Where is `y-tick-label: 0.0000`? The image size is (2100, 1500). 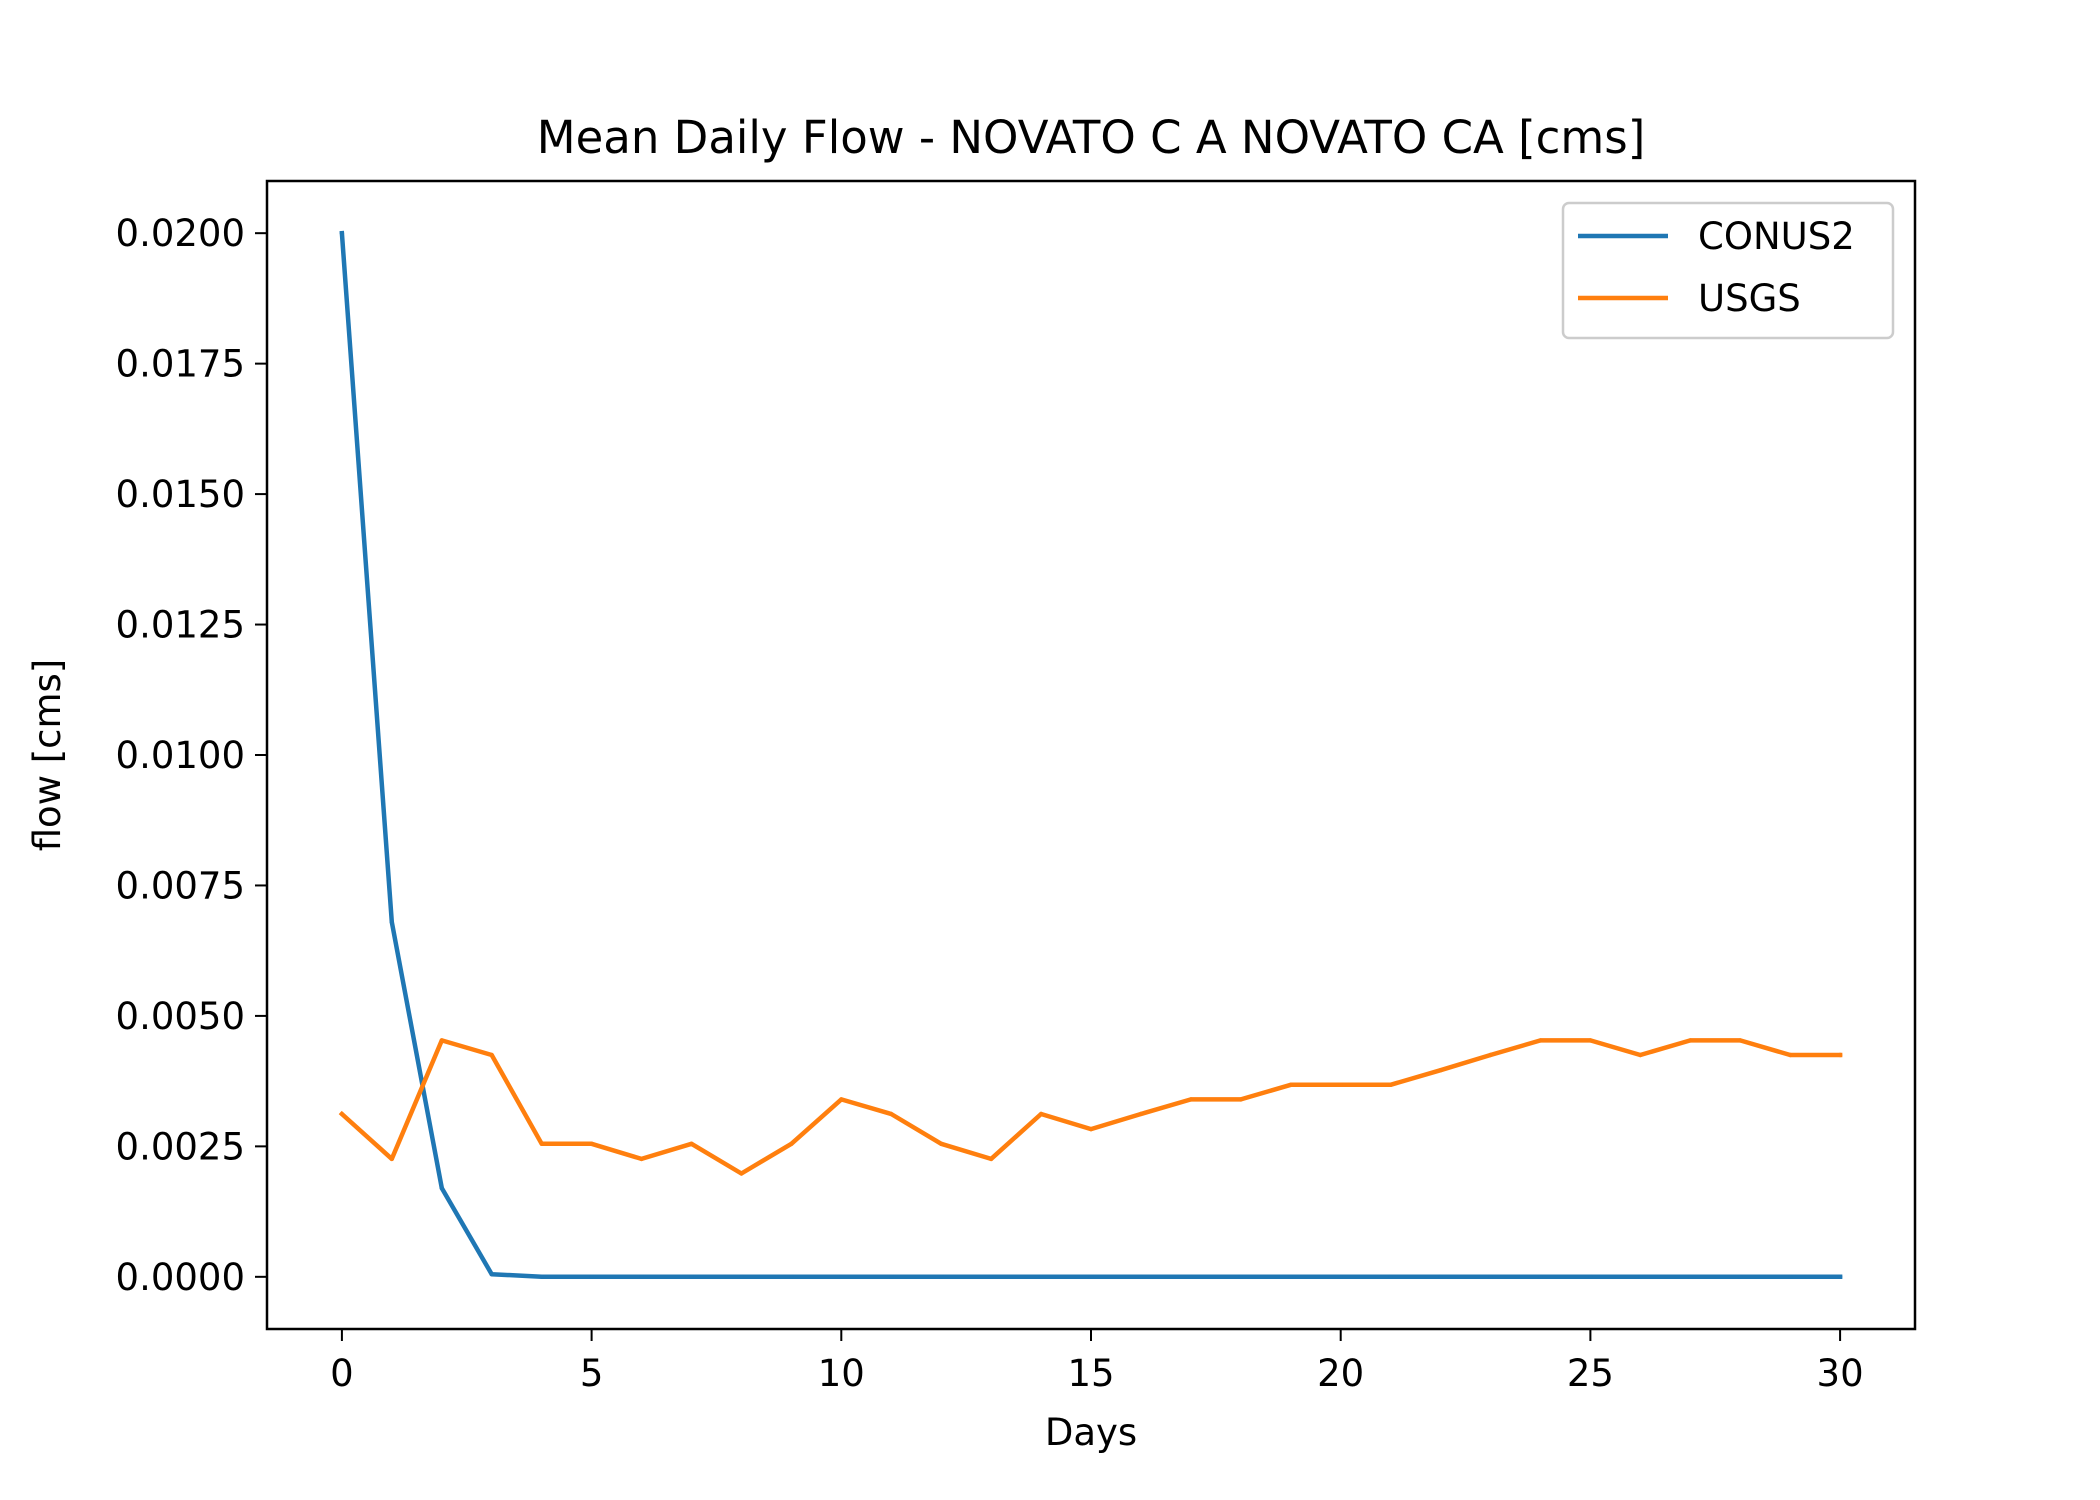 y-tick-label: 0.0000 is located at coordinates (180, 1277).